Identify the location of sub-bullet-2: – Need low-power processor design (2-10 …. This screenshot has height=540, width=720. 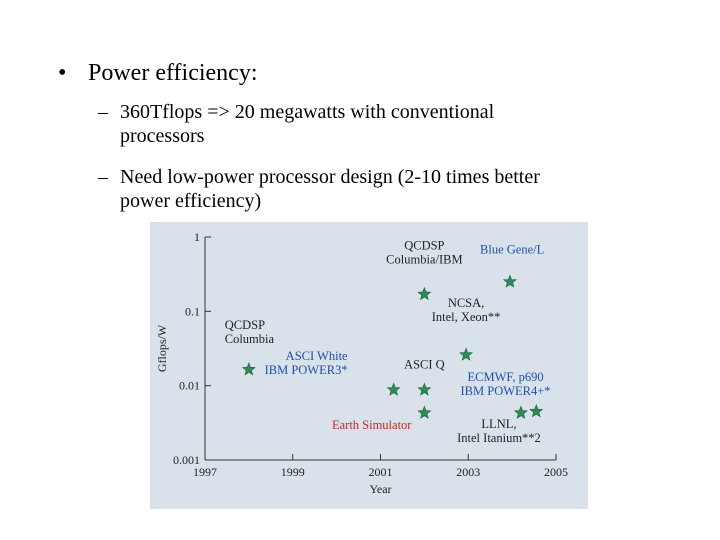
(369, 189).